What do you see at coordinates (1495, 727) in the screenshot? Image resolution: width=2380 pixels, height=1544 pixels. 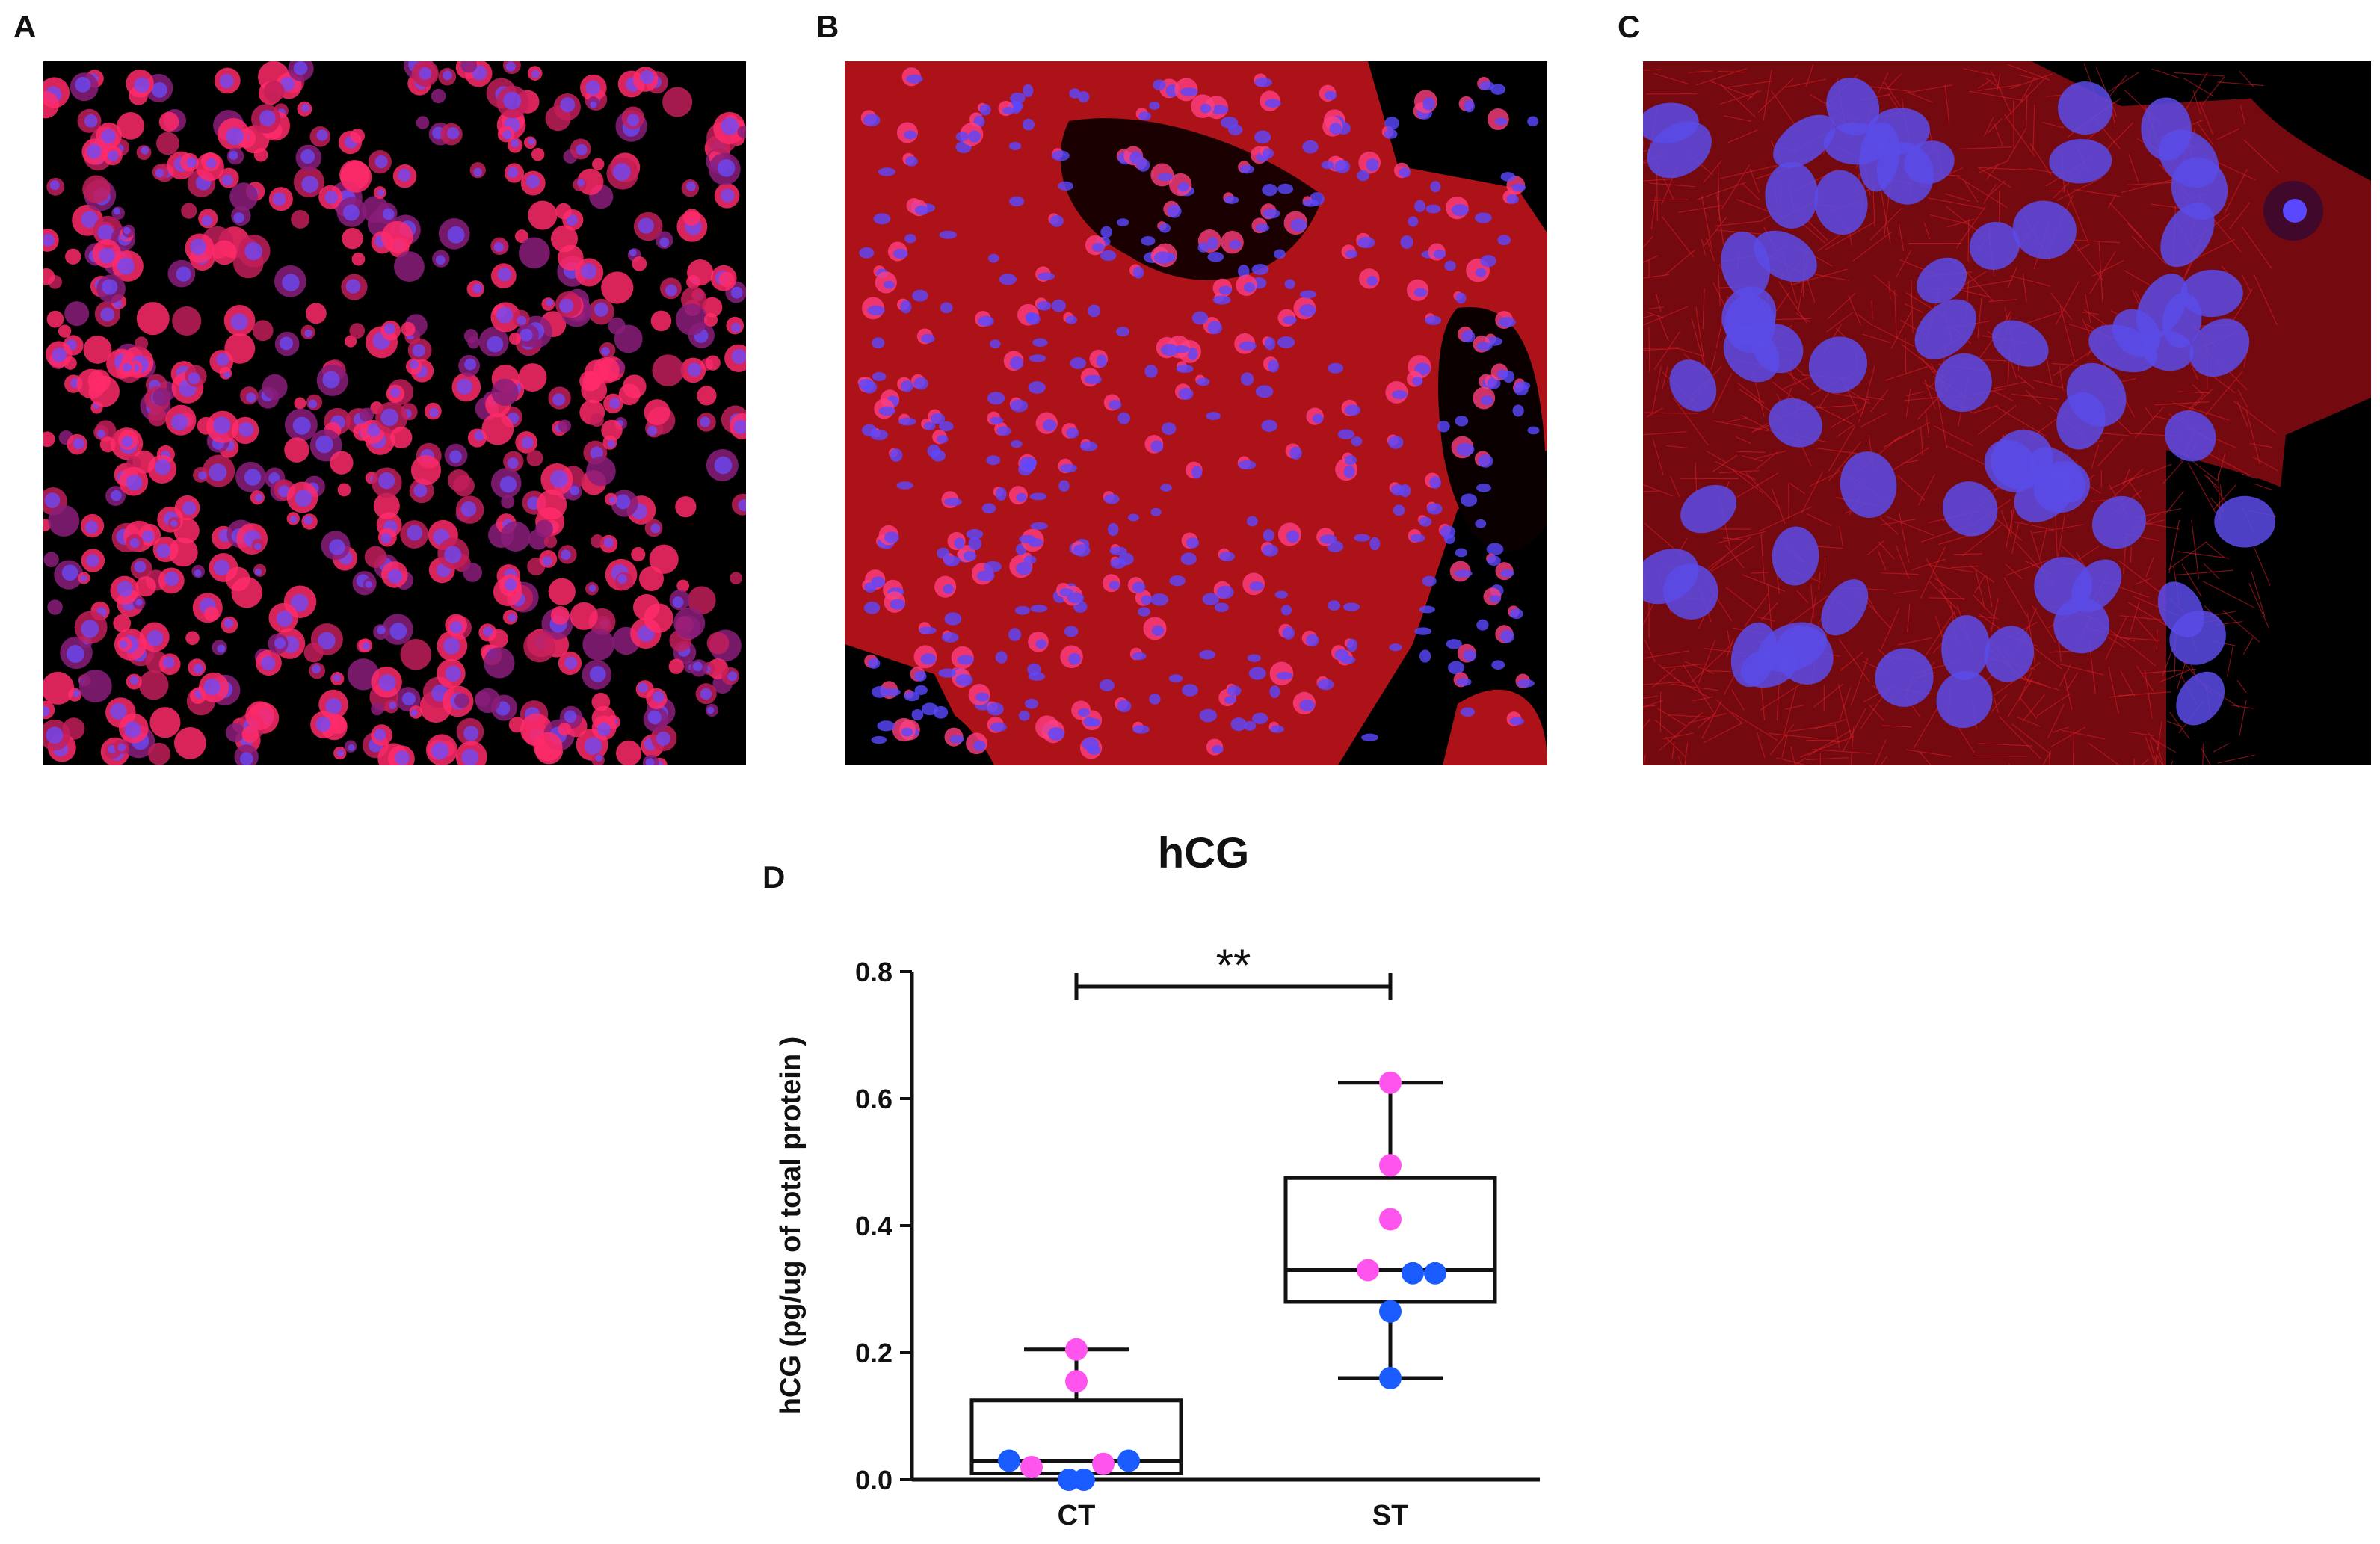 I see `cell-sheet` at bounding box center [1495, 727].